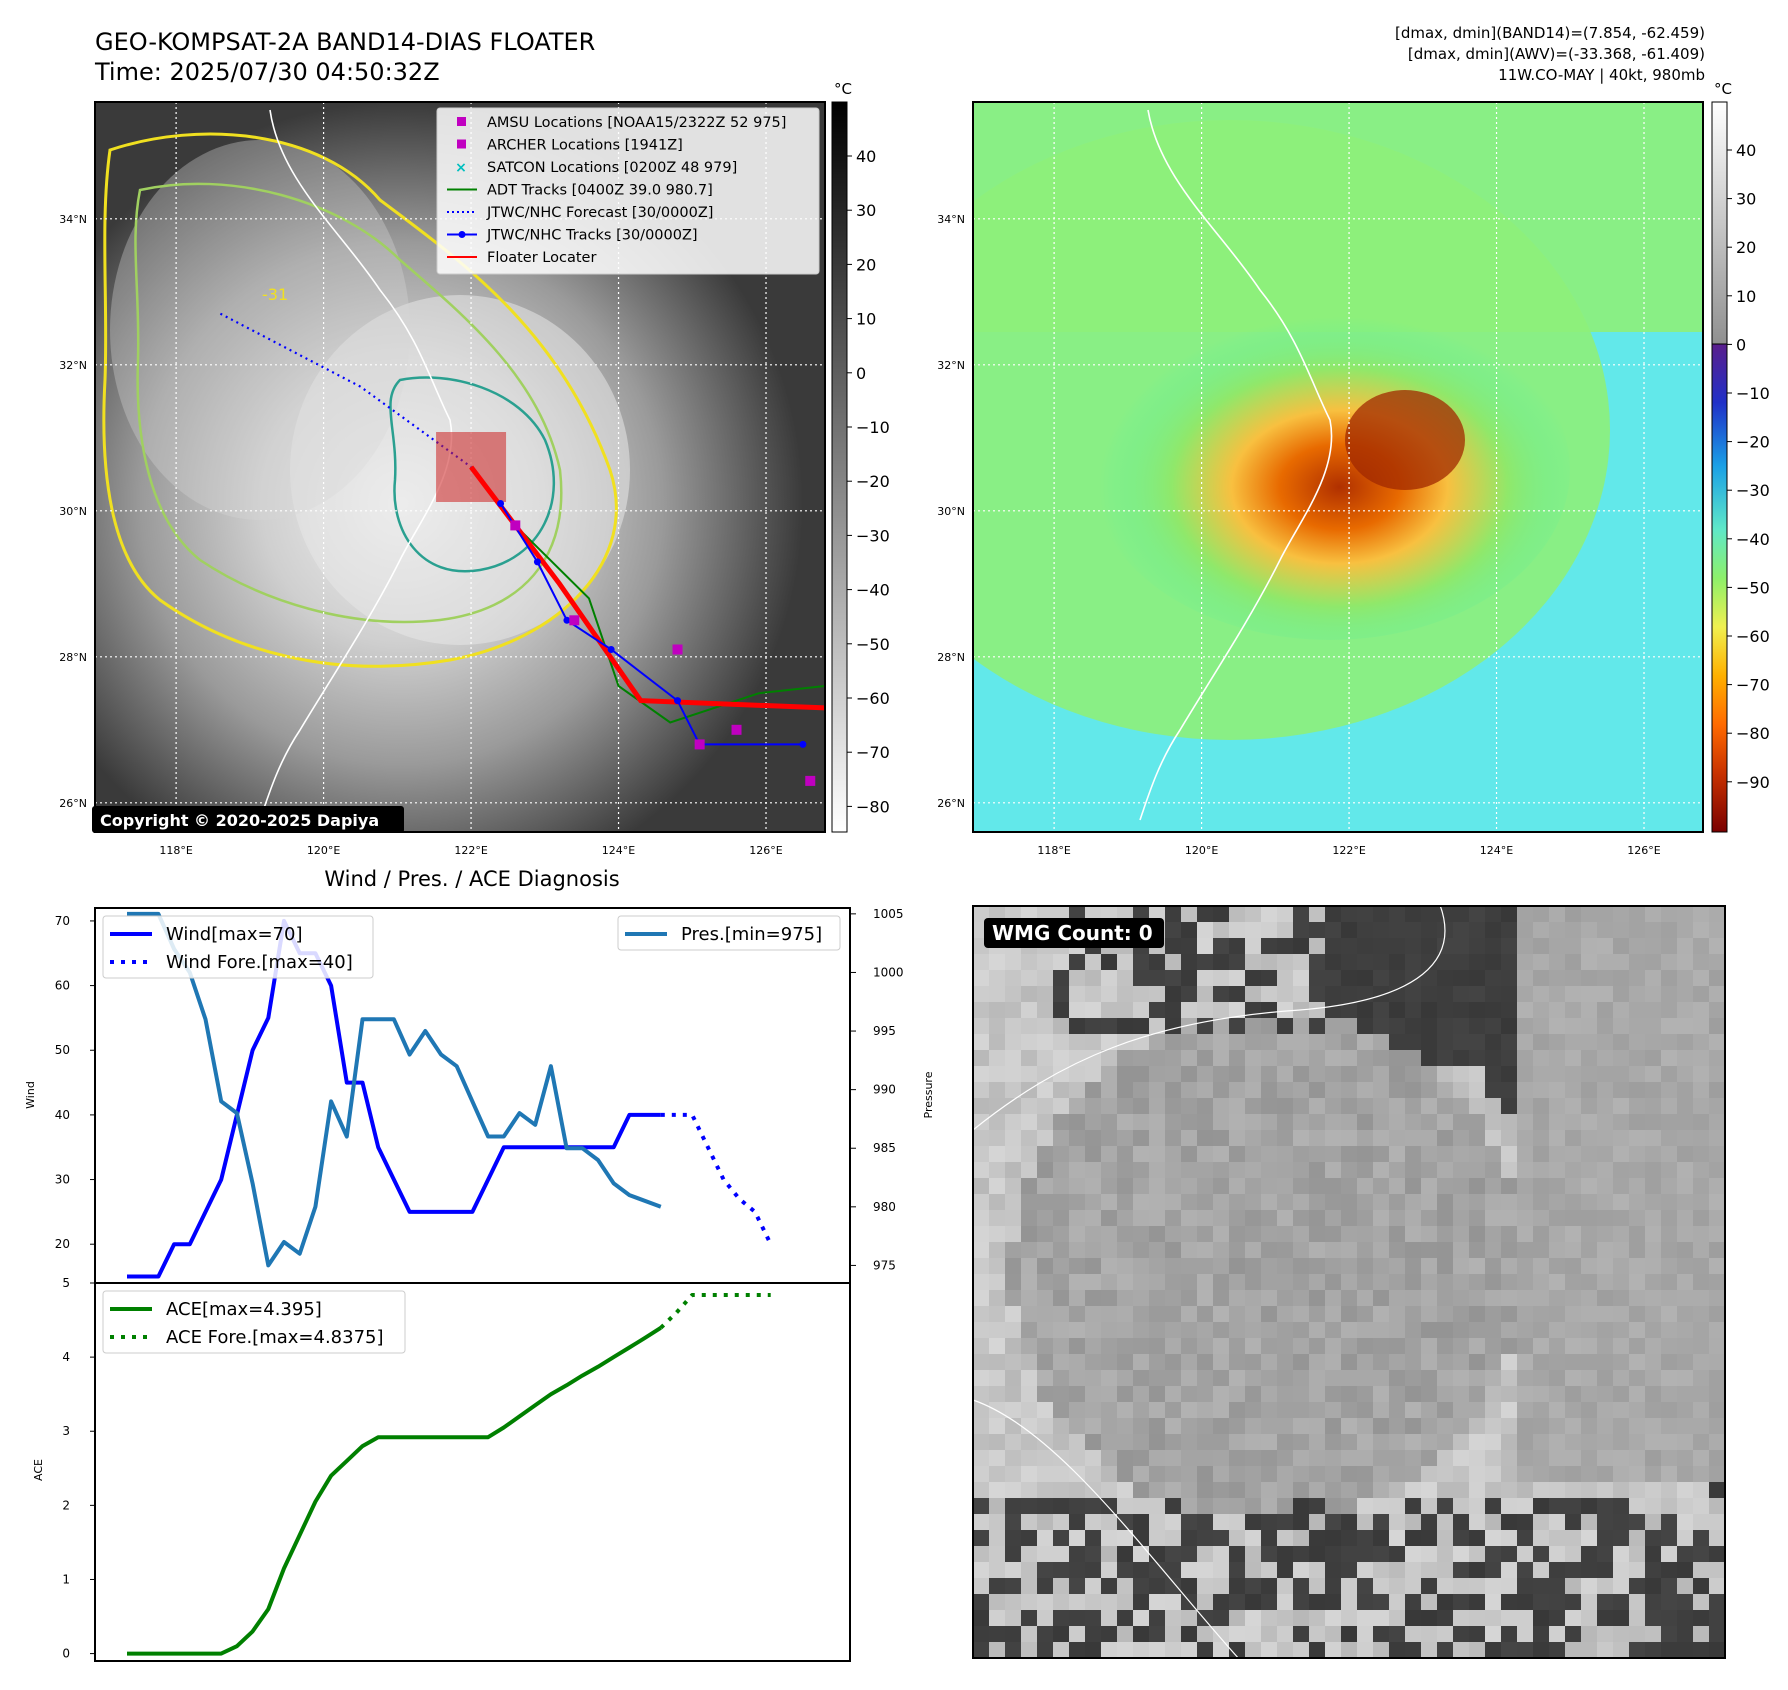  What do you see at coordinates (73, 657) in the screenshot?
I see `map1-lat-label: 28°N` at bounding box center [73, 657].